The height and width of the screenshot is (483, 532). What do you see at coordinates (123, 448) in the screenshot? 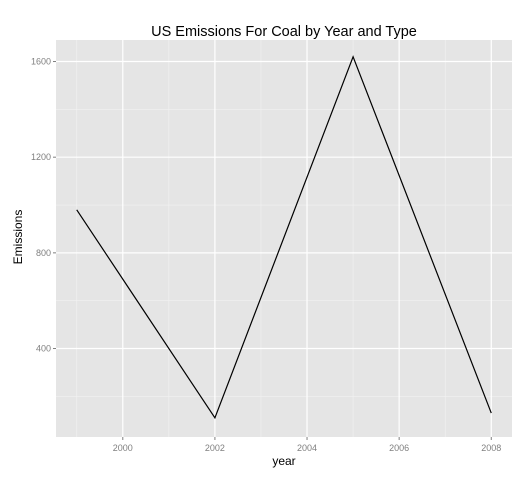
I see `x-tick-label: 2000` at bounding box center [123, 448].